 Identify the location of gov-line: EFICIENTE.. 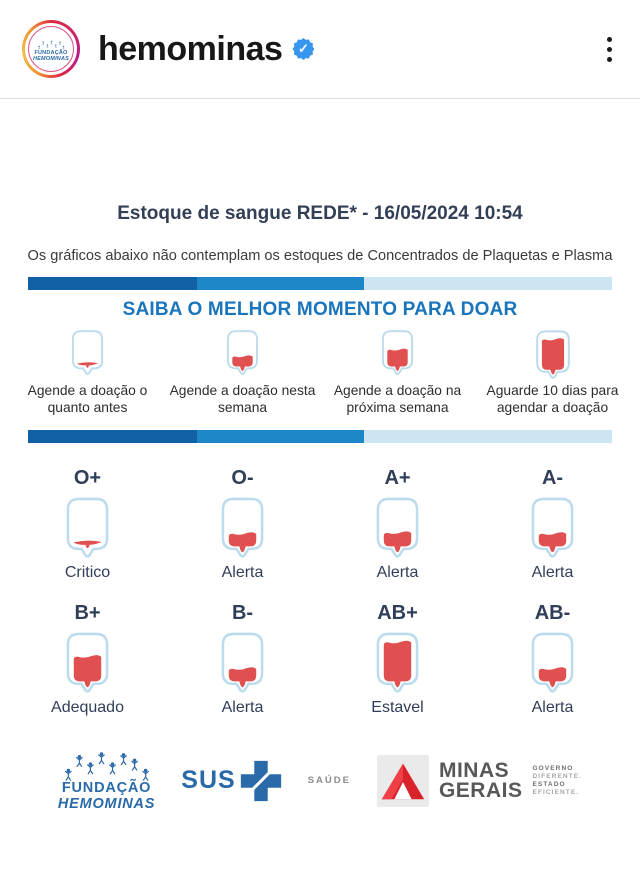
(556, 793).